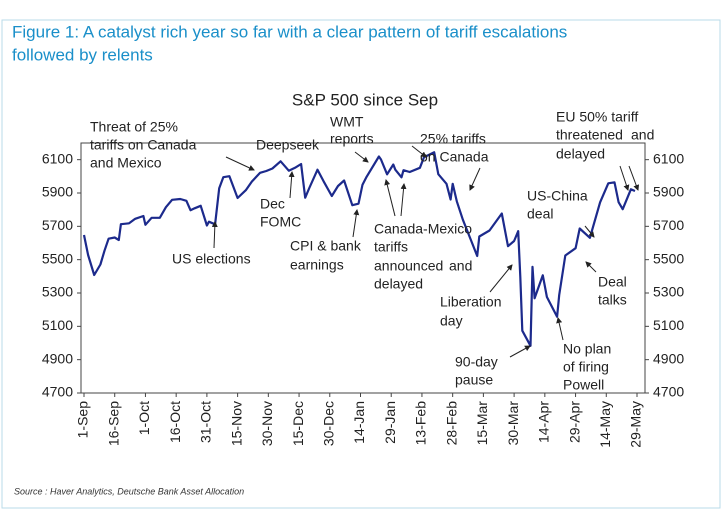 The image size is (723, 512). What do you see at coordinates (587, 349) in the screenshot?
I see `annotation: No plan` at bounding box center [587, 349].